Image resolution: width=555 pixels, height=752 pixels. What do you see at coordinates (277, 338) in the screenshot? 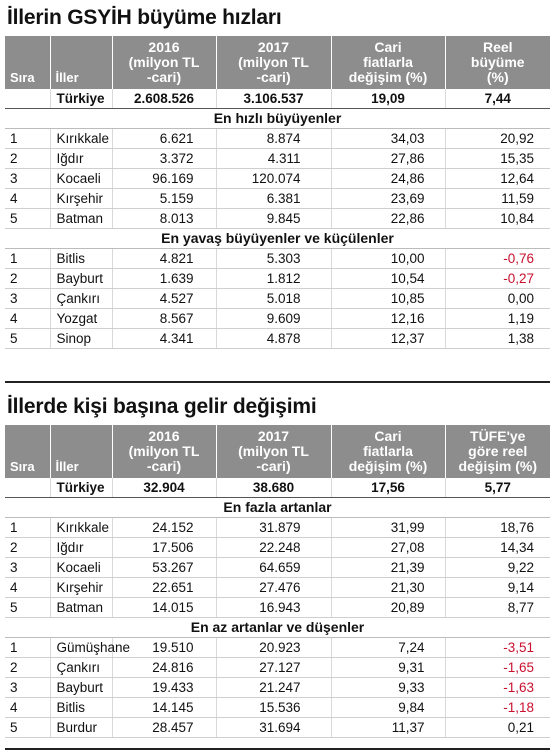
I see `table-row: 5 Sinop 4.341 4.878 12,37 1,38` at bounding box center [277, 338].